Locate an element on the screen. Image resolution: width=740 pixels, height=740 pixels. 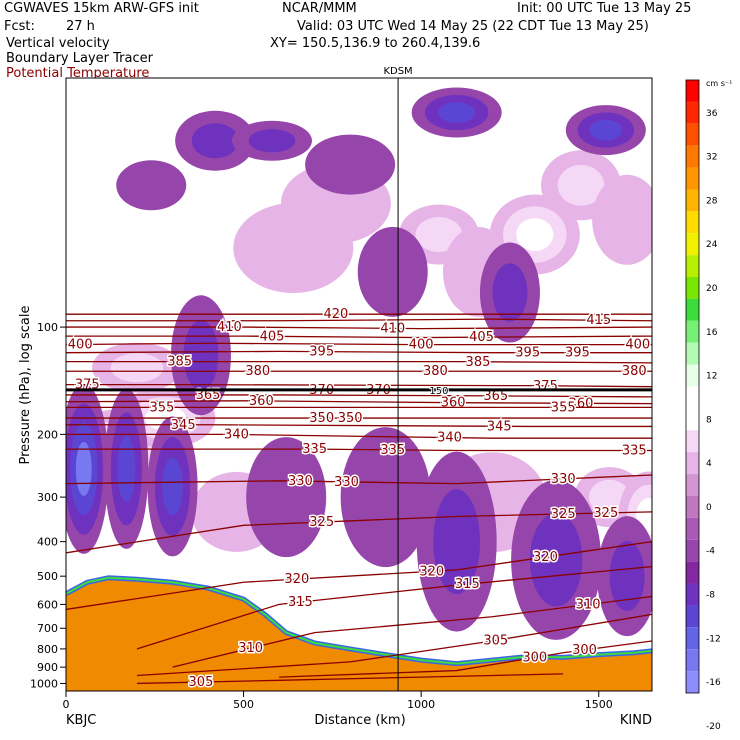
tropopause-label: 150 is located at coordinates (438, 391).